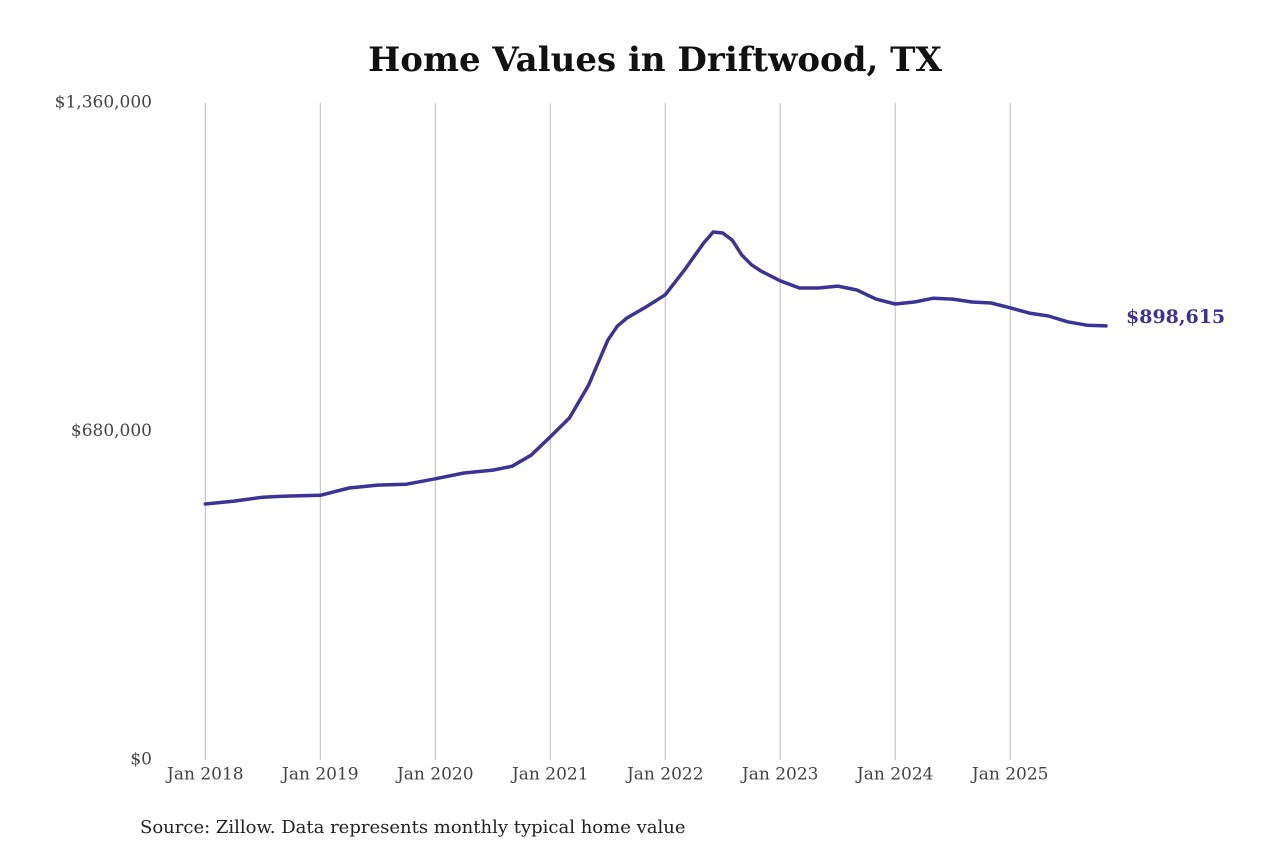 The image size is (1280, 853). What do you see at coordinates (111, 431) in the screenshot?
I see `y-tick-label: $680,000` at bounding box center [111, 431].